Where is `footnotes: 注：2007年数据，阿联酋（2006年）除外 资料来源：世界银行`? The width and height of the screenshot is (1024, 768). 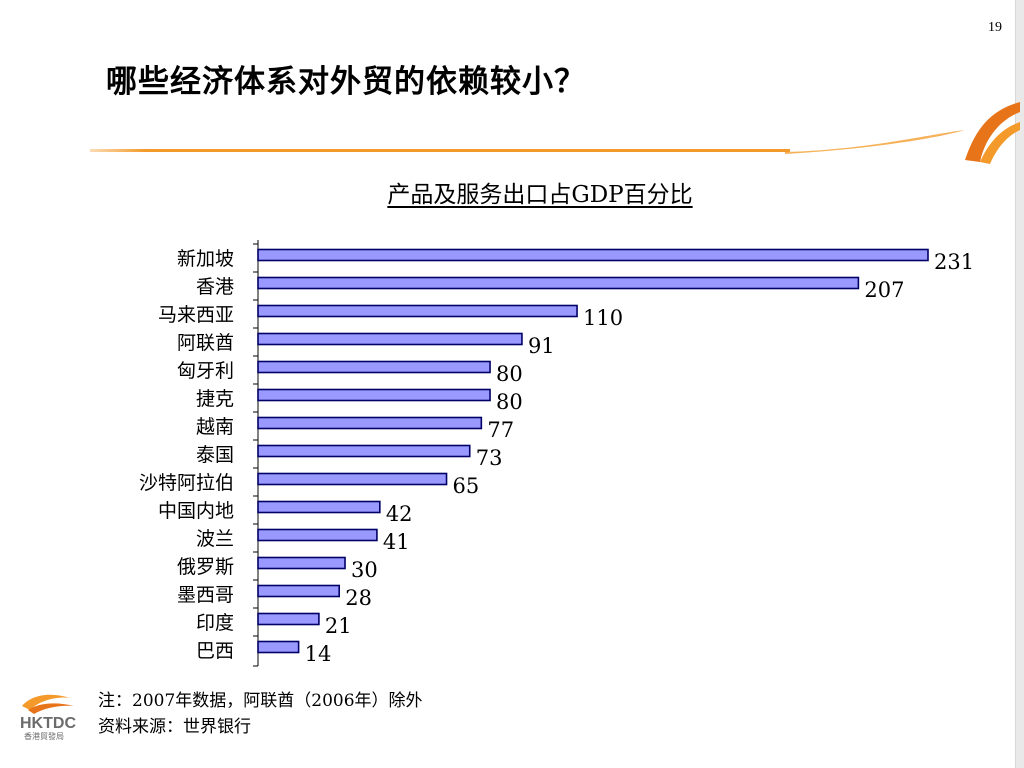 footnotes: 注：2007年数据，阿联酋（2006年）除外 资料来源：世界银行 is located at coordinates (260, 714).